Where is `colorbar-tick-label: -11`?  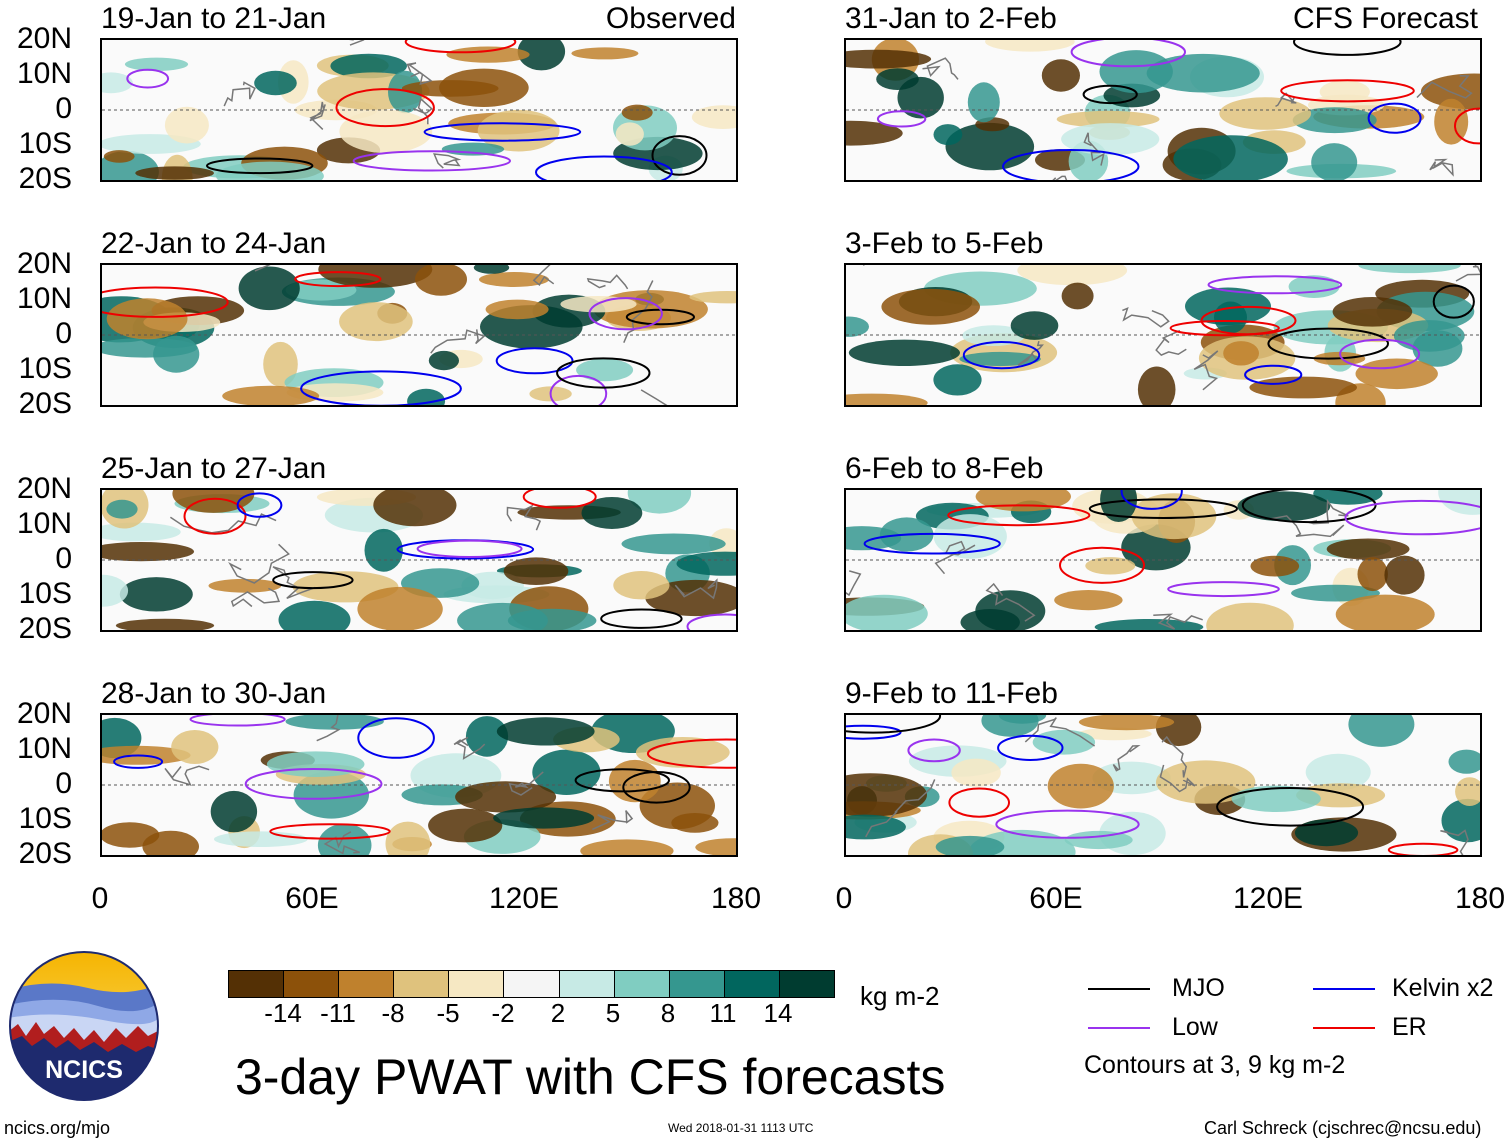
colorbar-tick-label: -11 is located at coordinates (338, 1013).